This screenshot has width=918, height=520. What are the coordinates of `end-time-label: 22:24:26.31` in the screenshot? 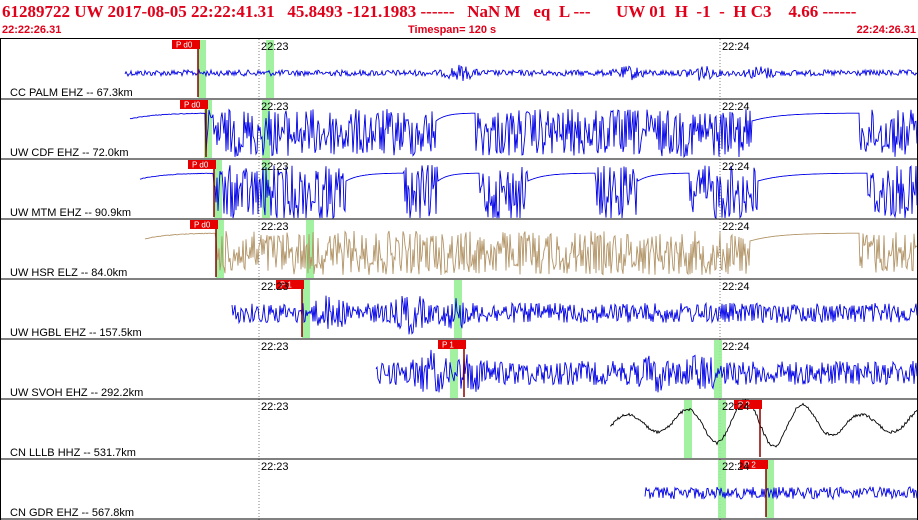 It's located at (886, 30).